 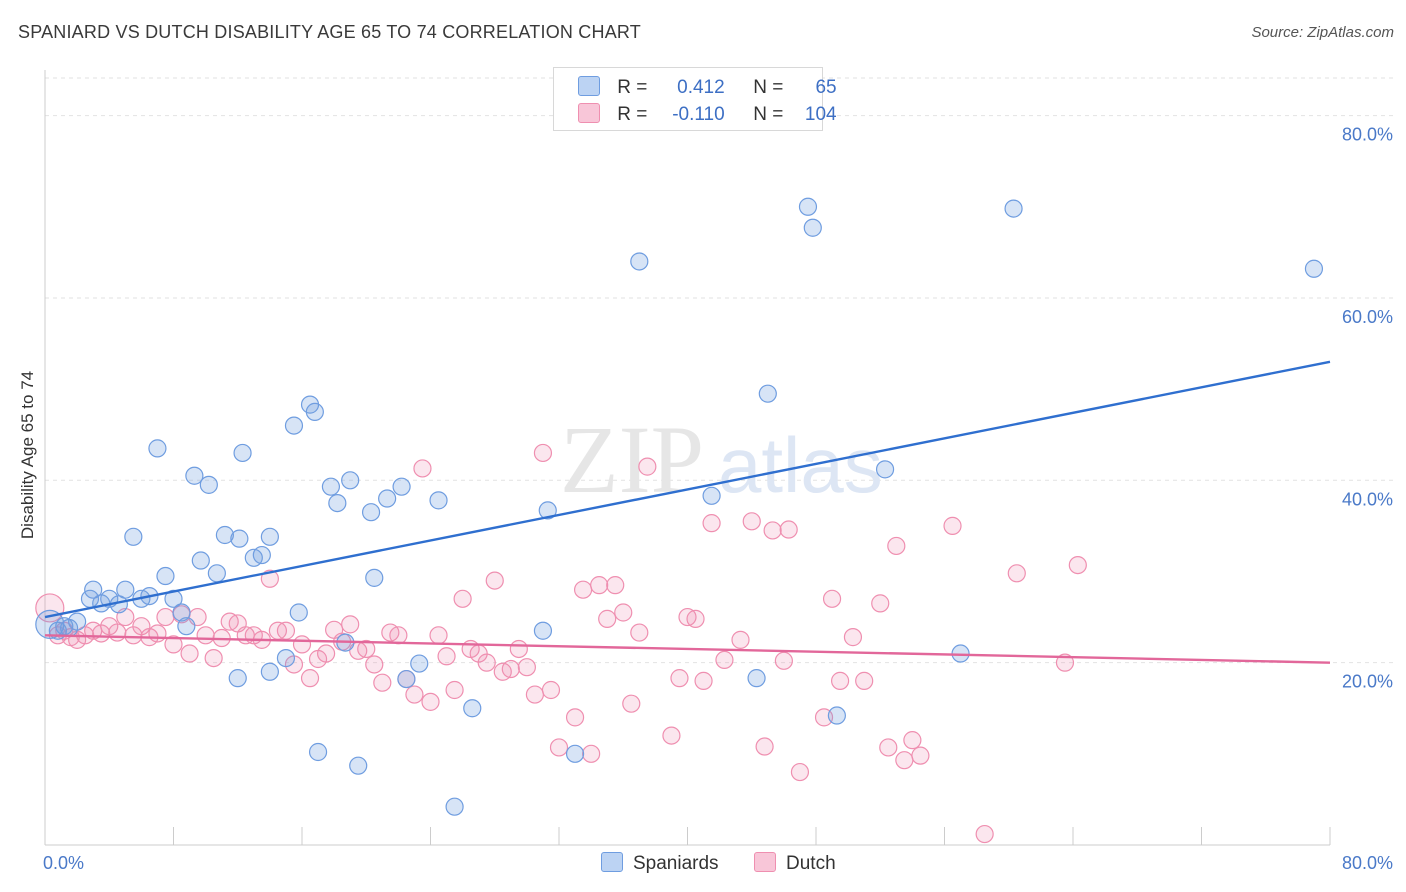 What do you see at coordinates (589, 86) in the screenshot?
I see `spaniards-swatch` at bounding box center [589, 86].